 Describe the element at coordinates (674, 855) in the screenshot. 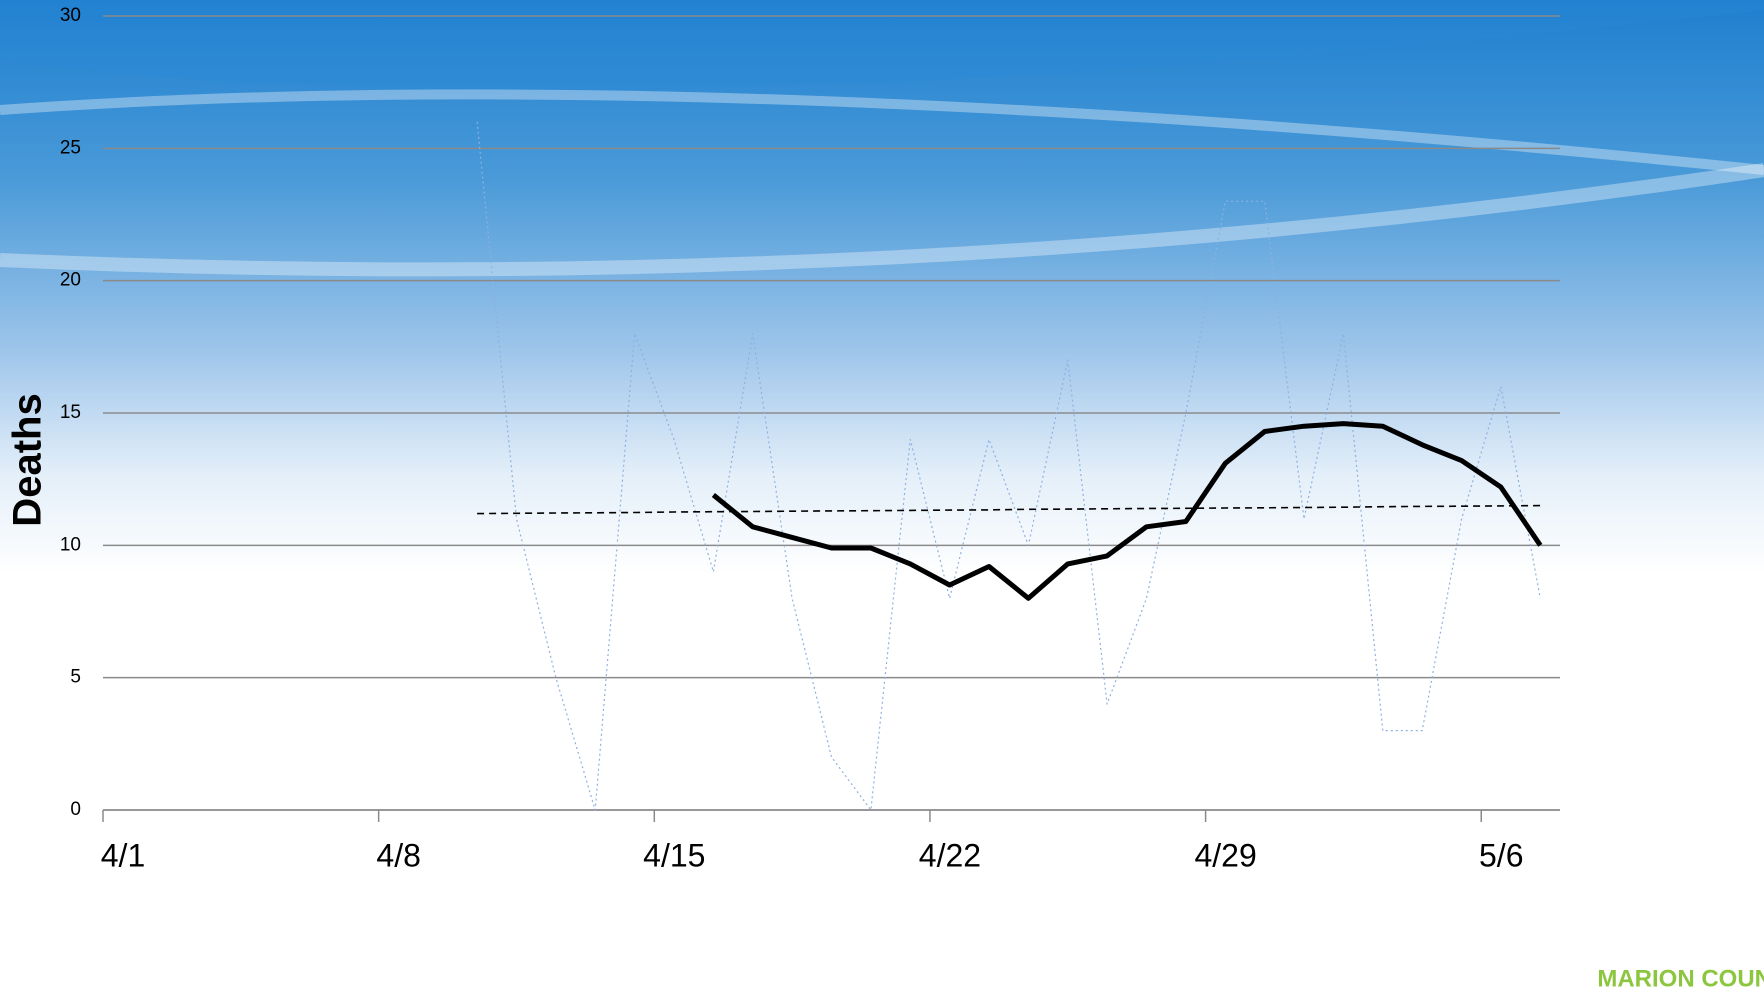

I see `x-tick-label: 4/15` at that location.